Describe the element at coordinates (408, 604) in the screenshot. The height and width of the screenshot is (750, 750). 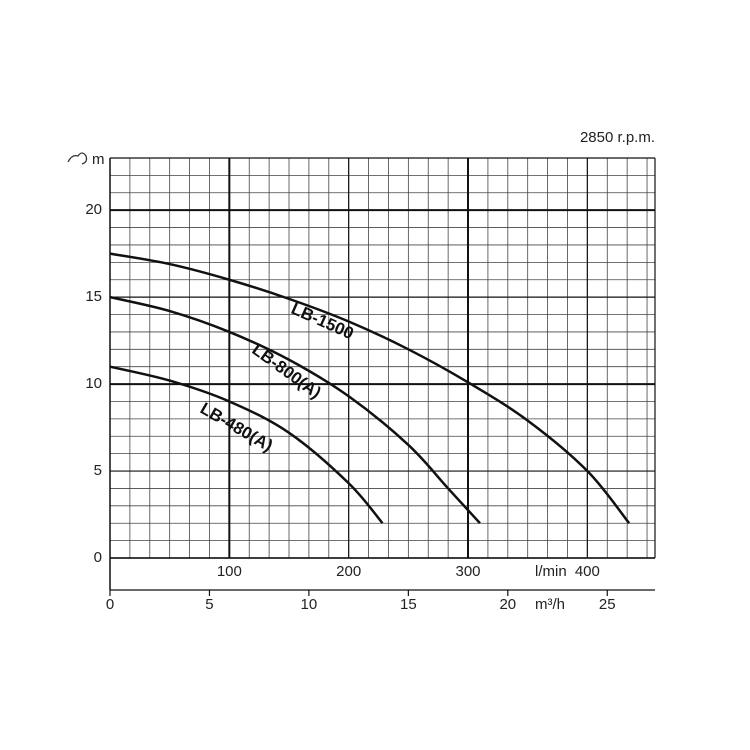
I see `x-tick-label: 15` at that location.